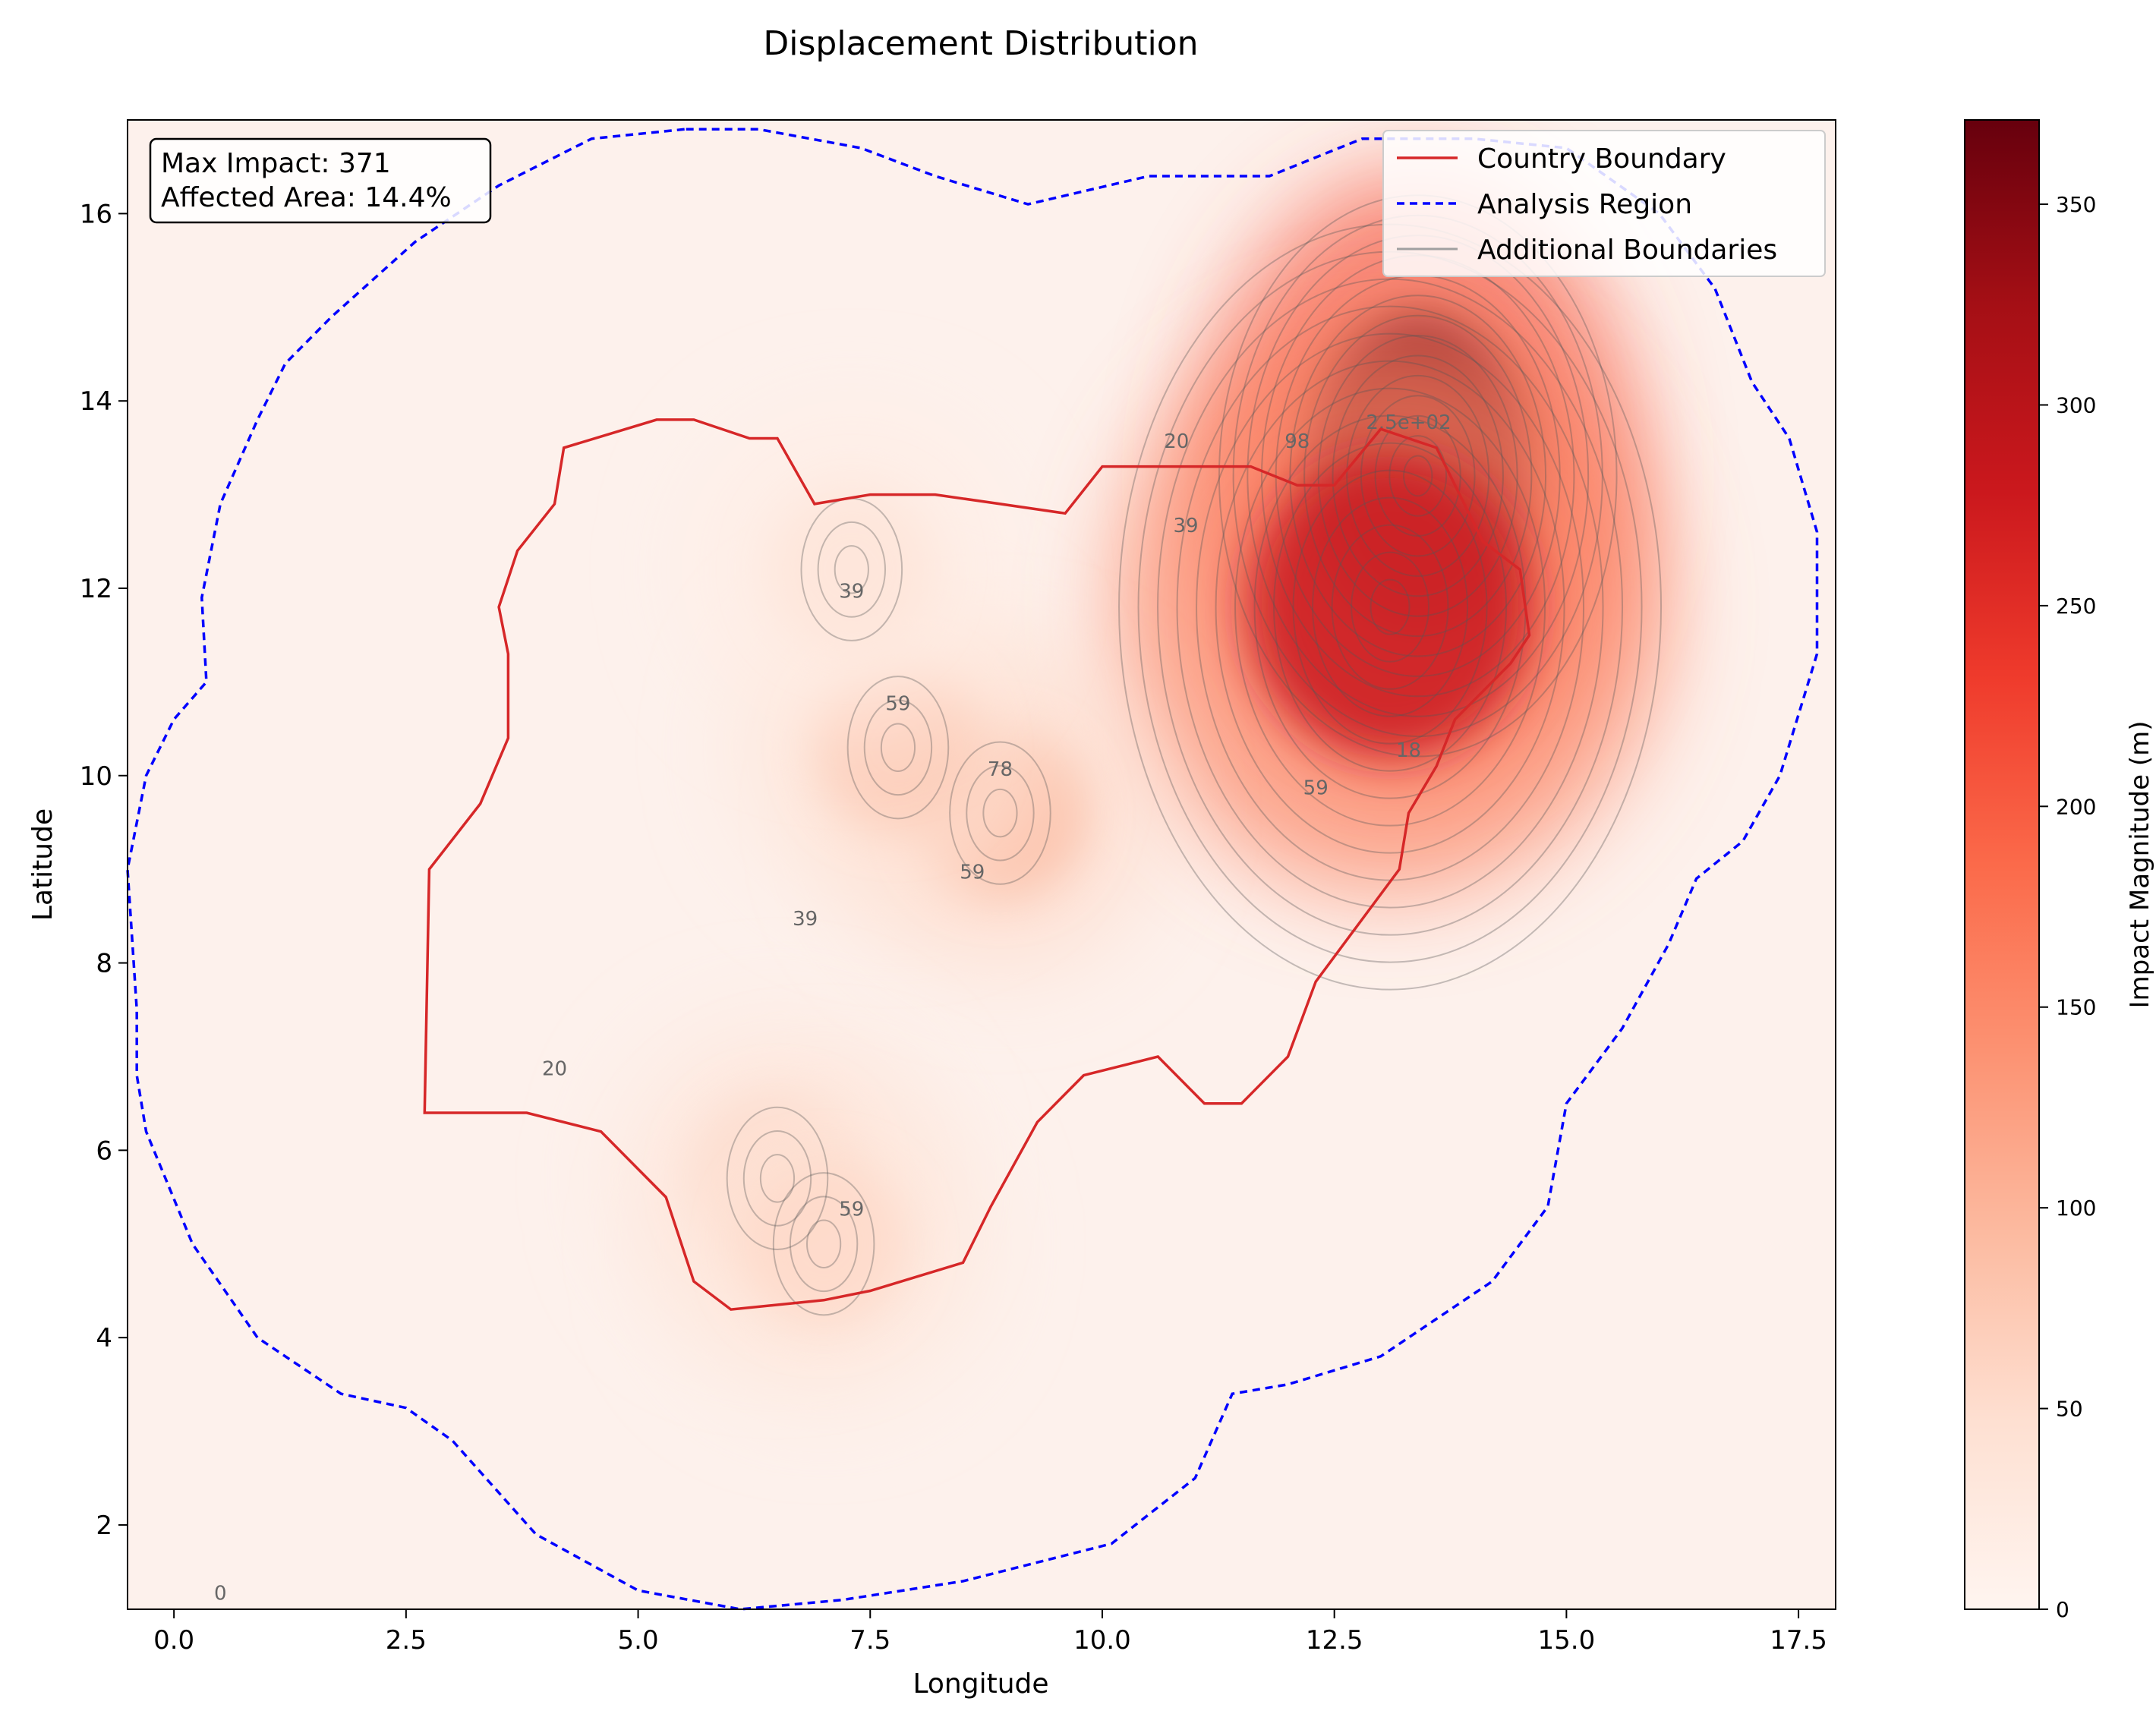 The height and width of the screenshot is (1714, 2156). I want to click on y-tick-label: 4, so click(104, 1338).